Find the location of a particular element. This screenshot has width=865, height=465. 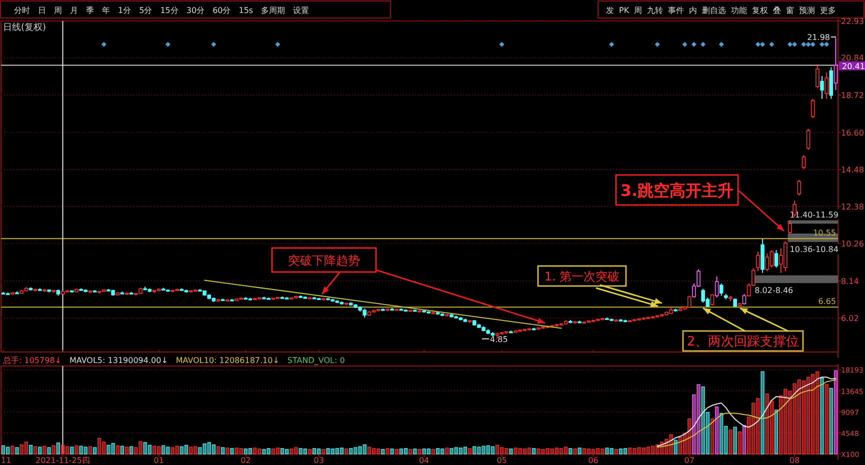

x-tick-label: 08 is located at coordinates (794, 460).